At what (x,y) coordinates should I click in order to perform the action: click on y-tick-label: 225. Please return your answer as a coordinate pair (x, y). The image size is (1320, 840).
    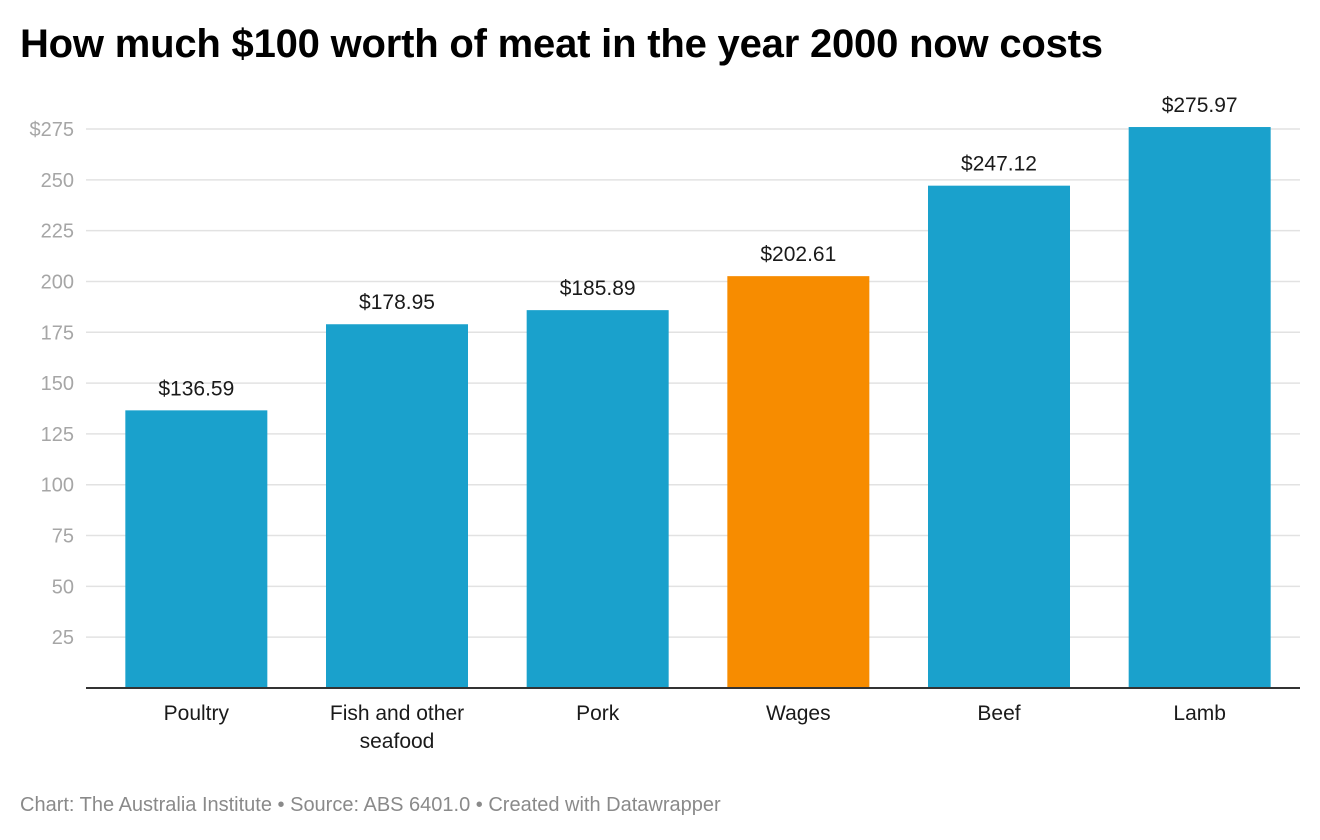
    Looking at the image, I should click on (57, 232).